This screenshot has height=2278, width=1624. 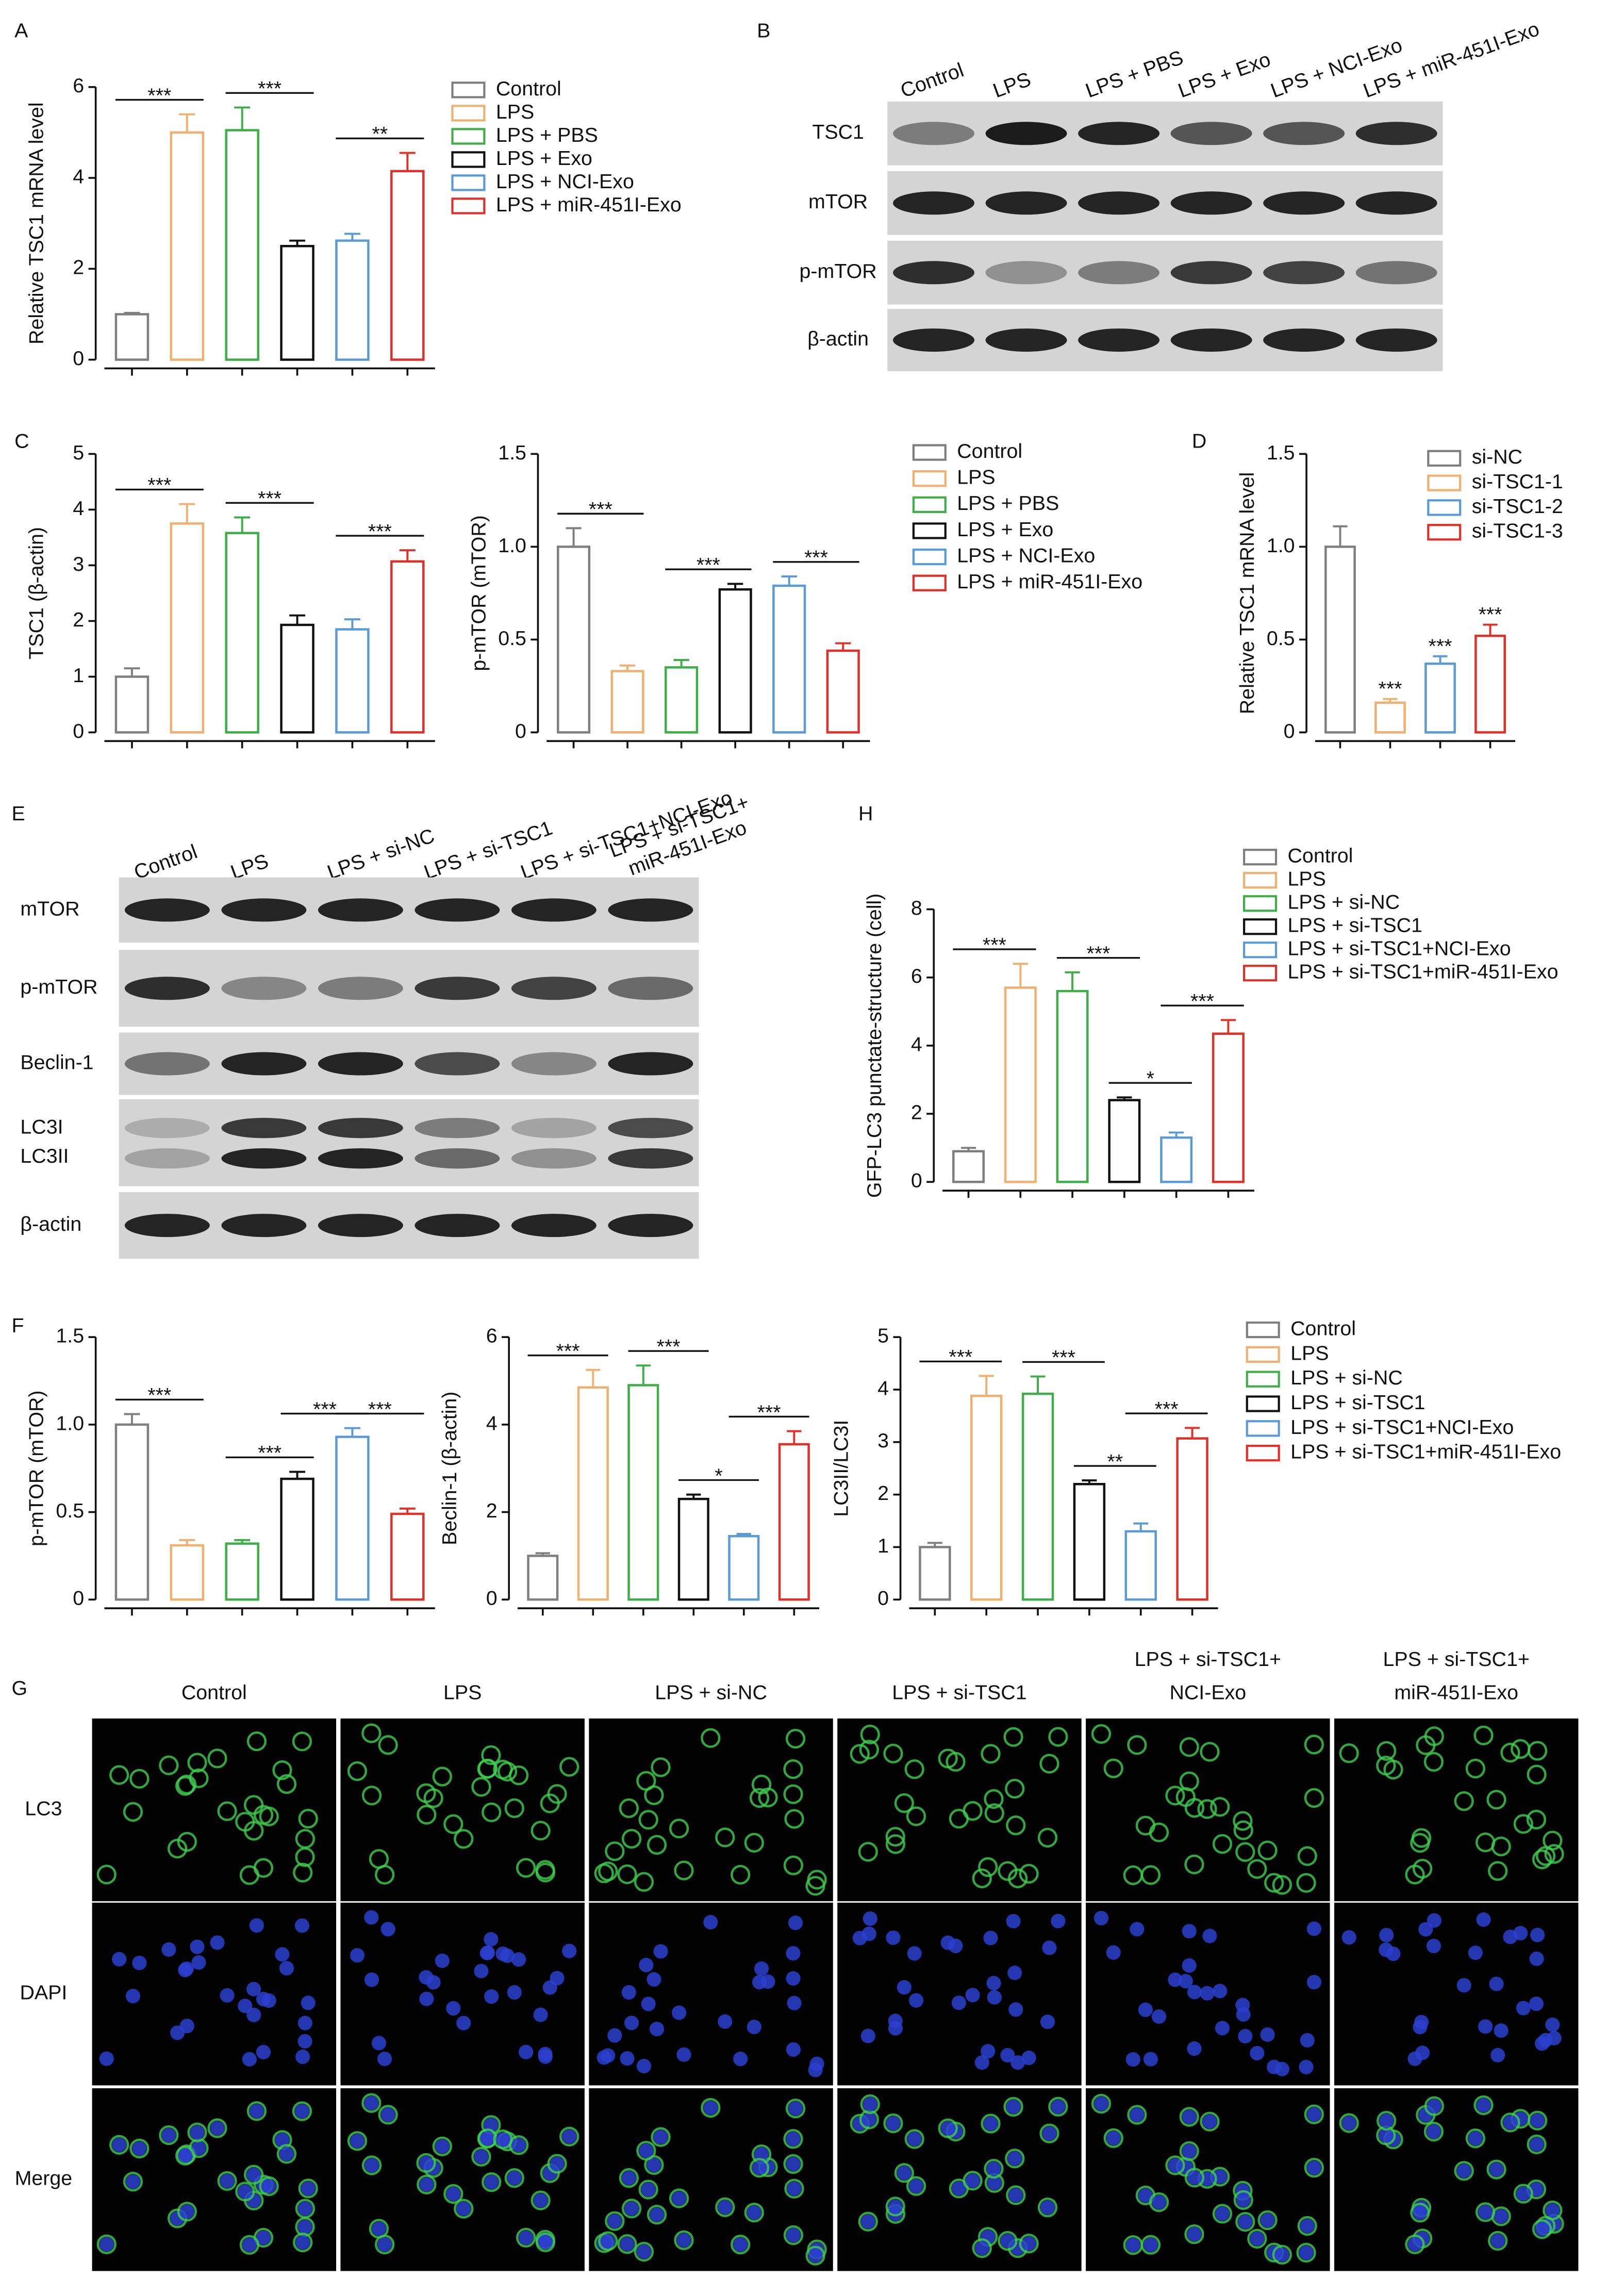 What do you see at coordinates (214, 1810) in the screenshot?
I see `micrograph` at bounding box center [214, 1810].